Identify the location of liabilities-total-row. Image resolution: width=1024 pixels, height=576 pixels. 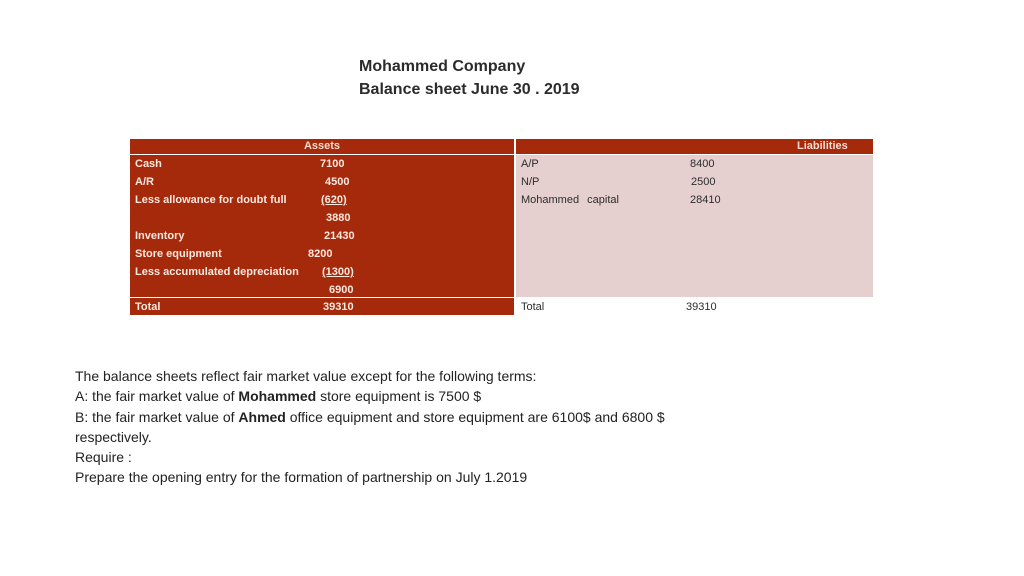
(694, 306).